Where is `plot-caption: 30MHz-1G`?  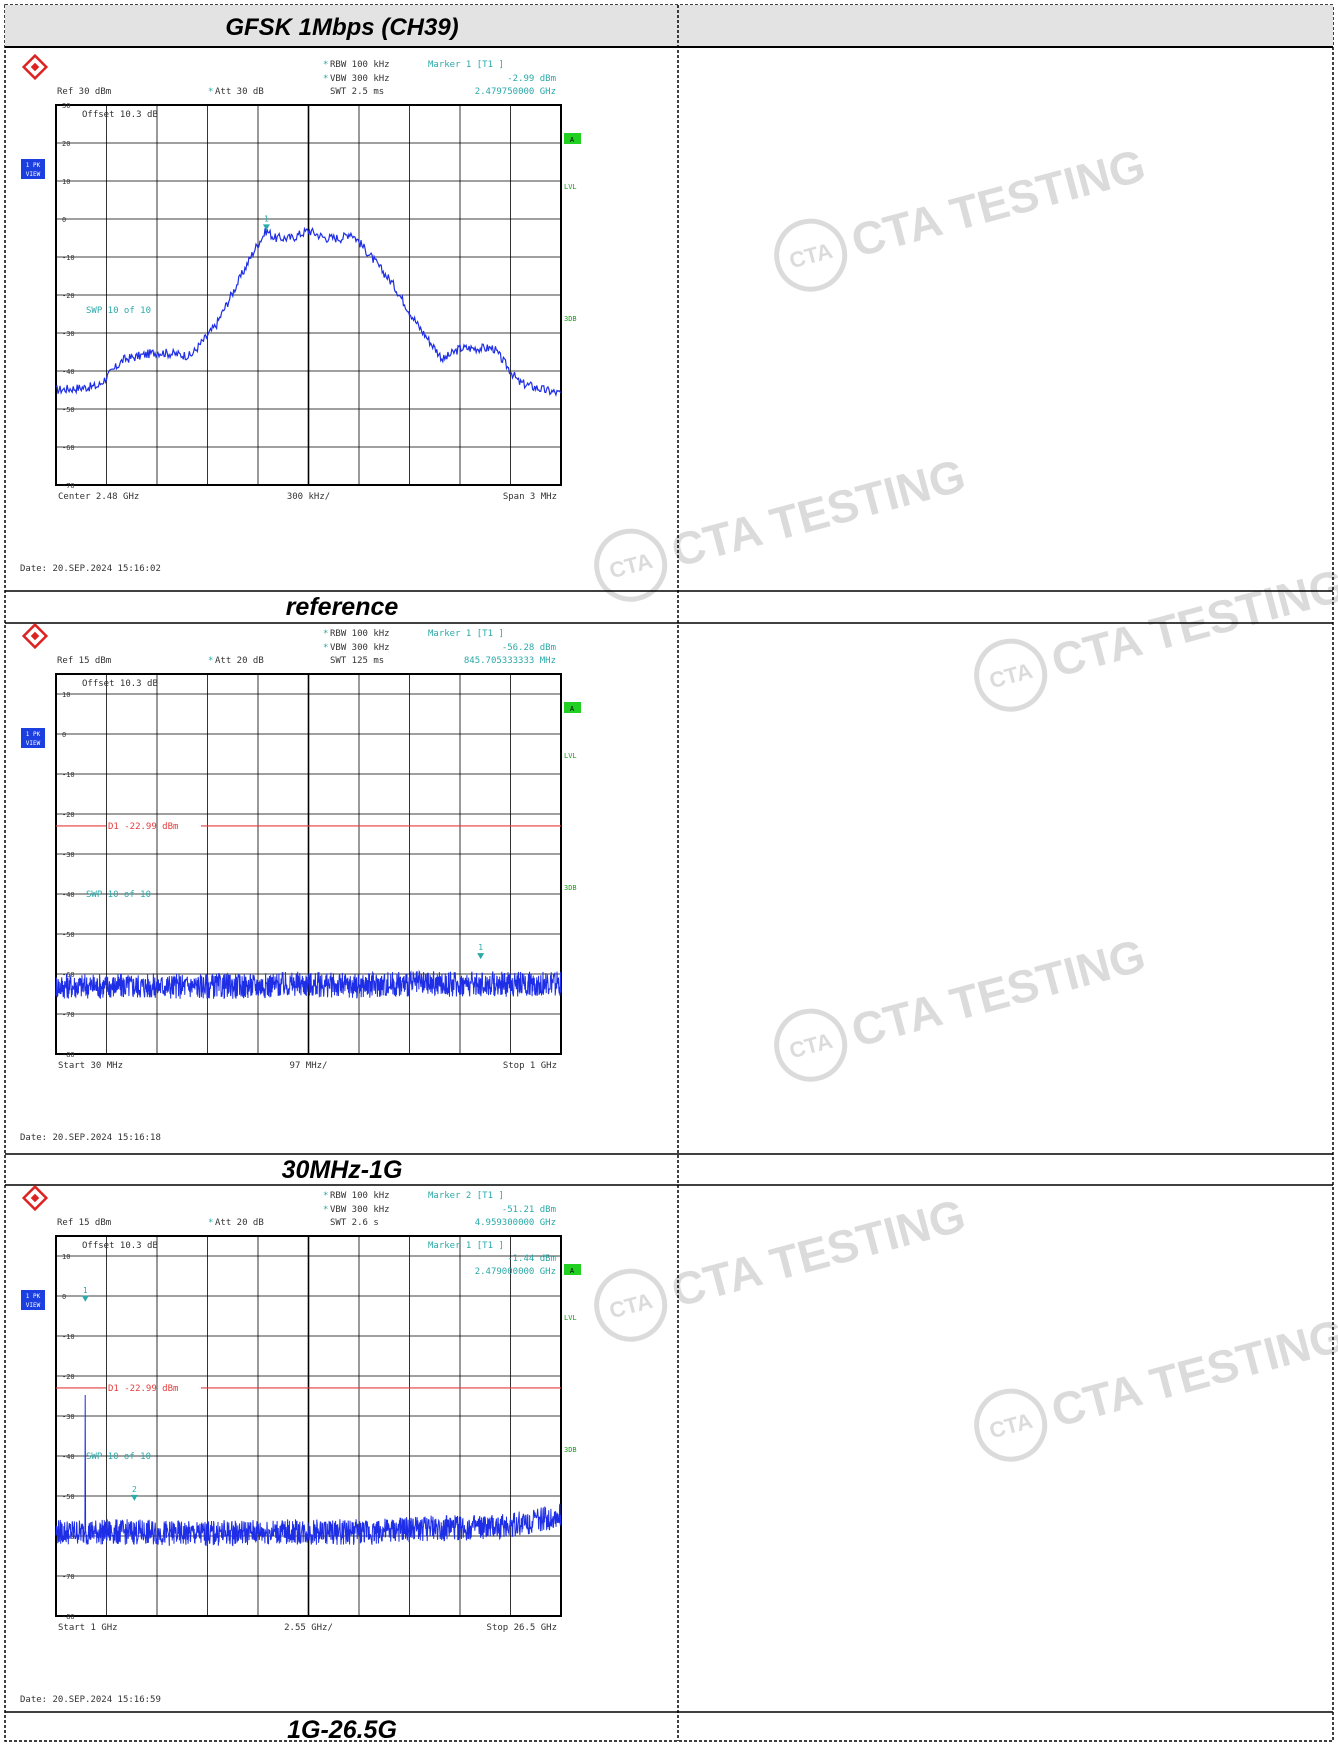 plot-caption: 30MHz-1G is located at coordinates (342, 1170).